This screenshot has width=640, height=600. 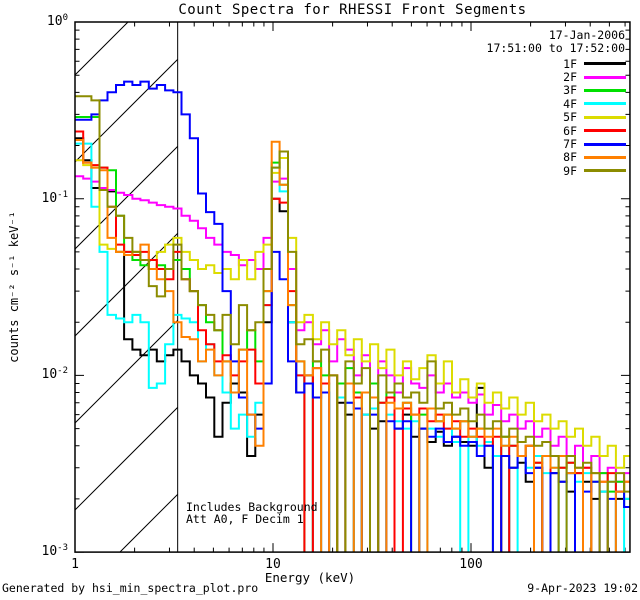 I want to click on legend-swatch-6f, so click(x=605, y=131).